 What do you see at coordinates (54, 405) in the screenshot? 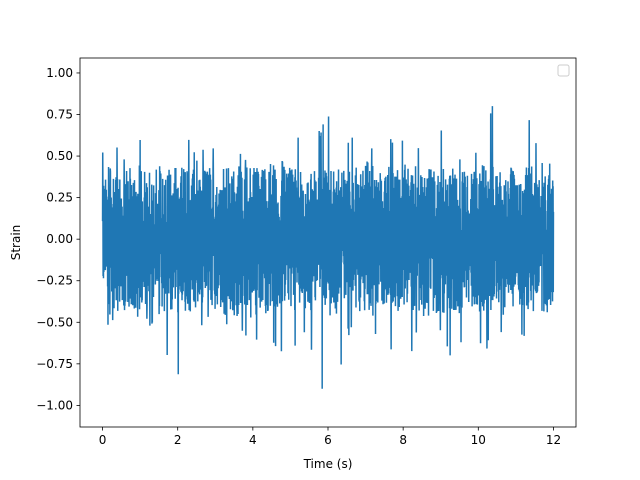
I see `y-tick-label: −1.00` at bounding box center [54, 405].